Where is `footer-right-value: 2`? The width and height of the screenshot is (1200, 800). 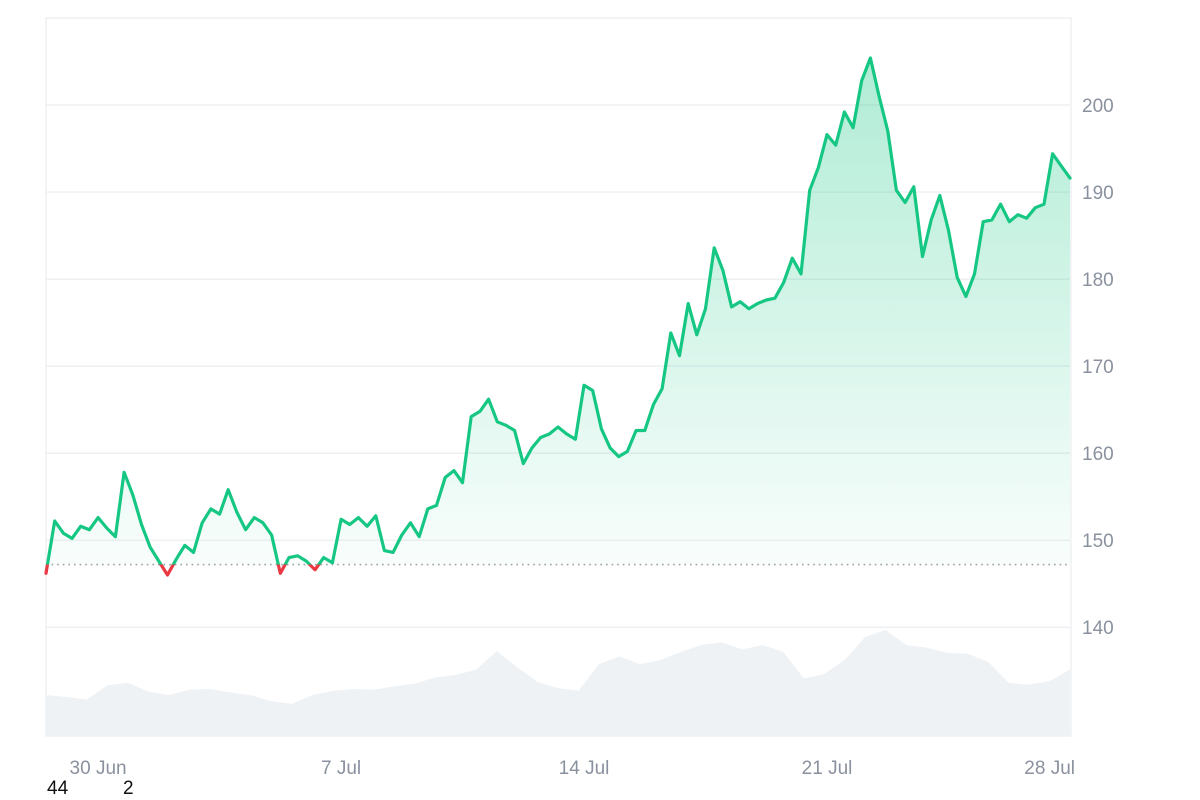
footer-right-value: 2 is located at coordinates (128, 788).